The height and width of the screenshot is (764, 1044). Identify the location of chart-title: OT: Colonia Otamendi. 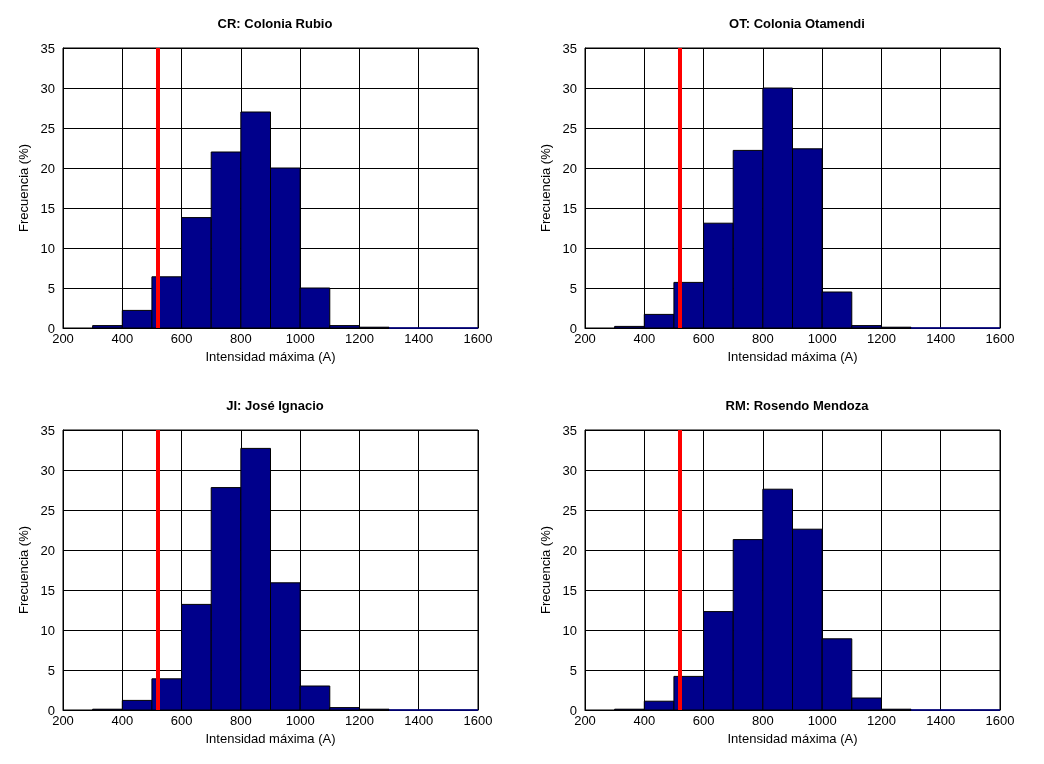
(797, 23).